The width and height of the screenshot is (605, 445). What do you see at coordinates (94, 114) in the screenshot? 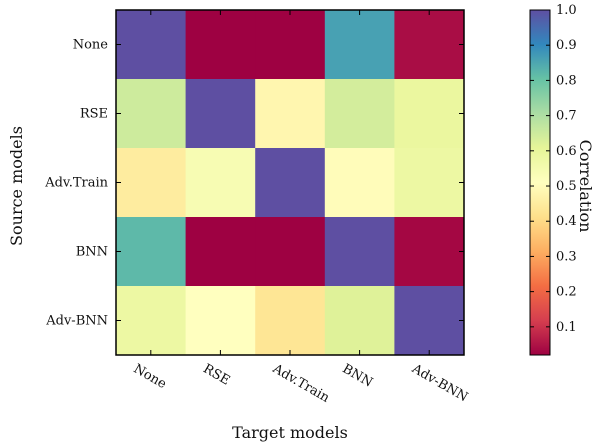
I see `y-tick-label: RSE` at bounding box center [94, 114].